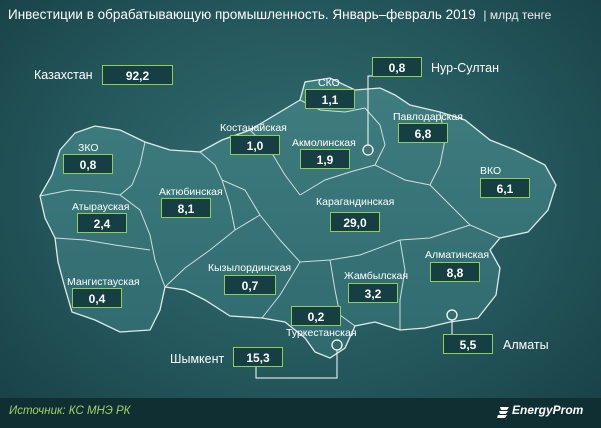  Describe the element at coordinates (88, 148) in the screenshot. I see `label-zko: ЗКО` at that location.